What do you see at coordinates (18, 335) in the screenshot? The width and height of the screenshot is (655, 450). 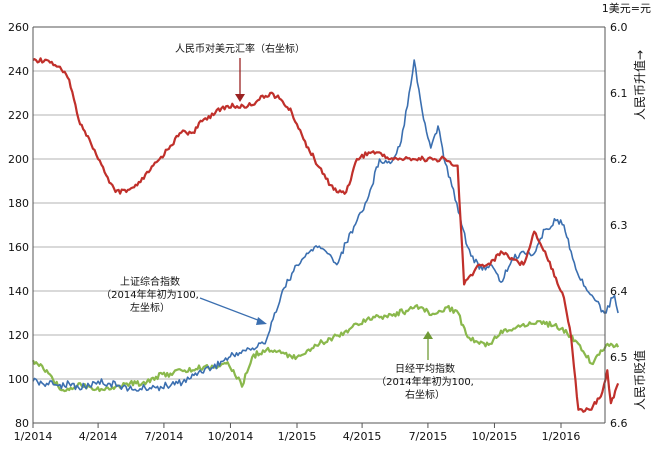 I see `left-tick-label: 120` at bounding box center [18, 335].